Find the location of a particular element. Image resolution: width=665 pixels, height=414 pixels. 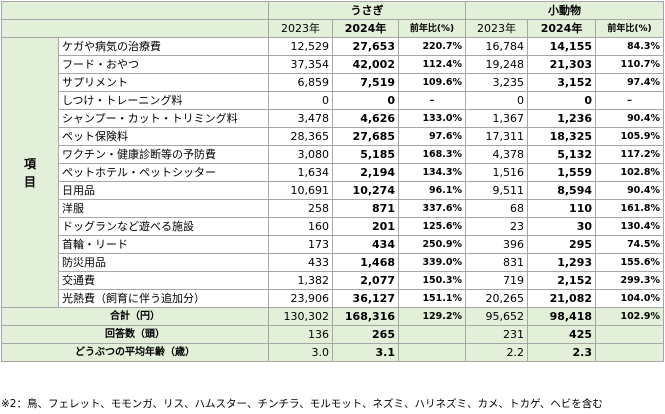

respondents-row-rabbit-yoy is located at coordinates (432, 334).